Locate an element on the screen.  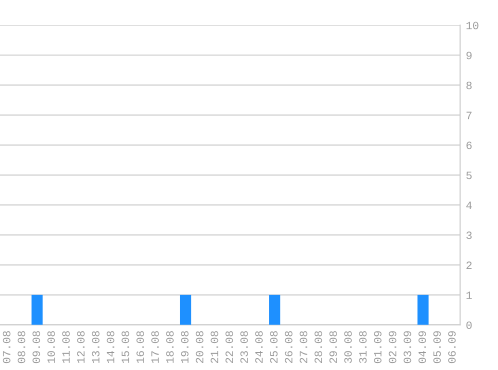
x-tick-label: 15.08 is located at coordinates (126, 347).